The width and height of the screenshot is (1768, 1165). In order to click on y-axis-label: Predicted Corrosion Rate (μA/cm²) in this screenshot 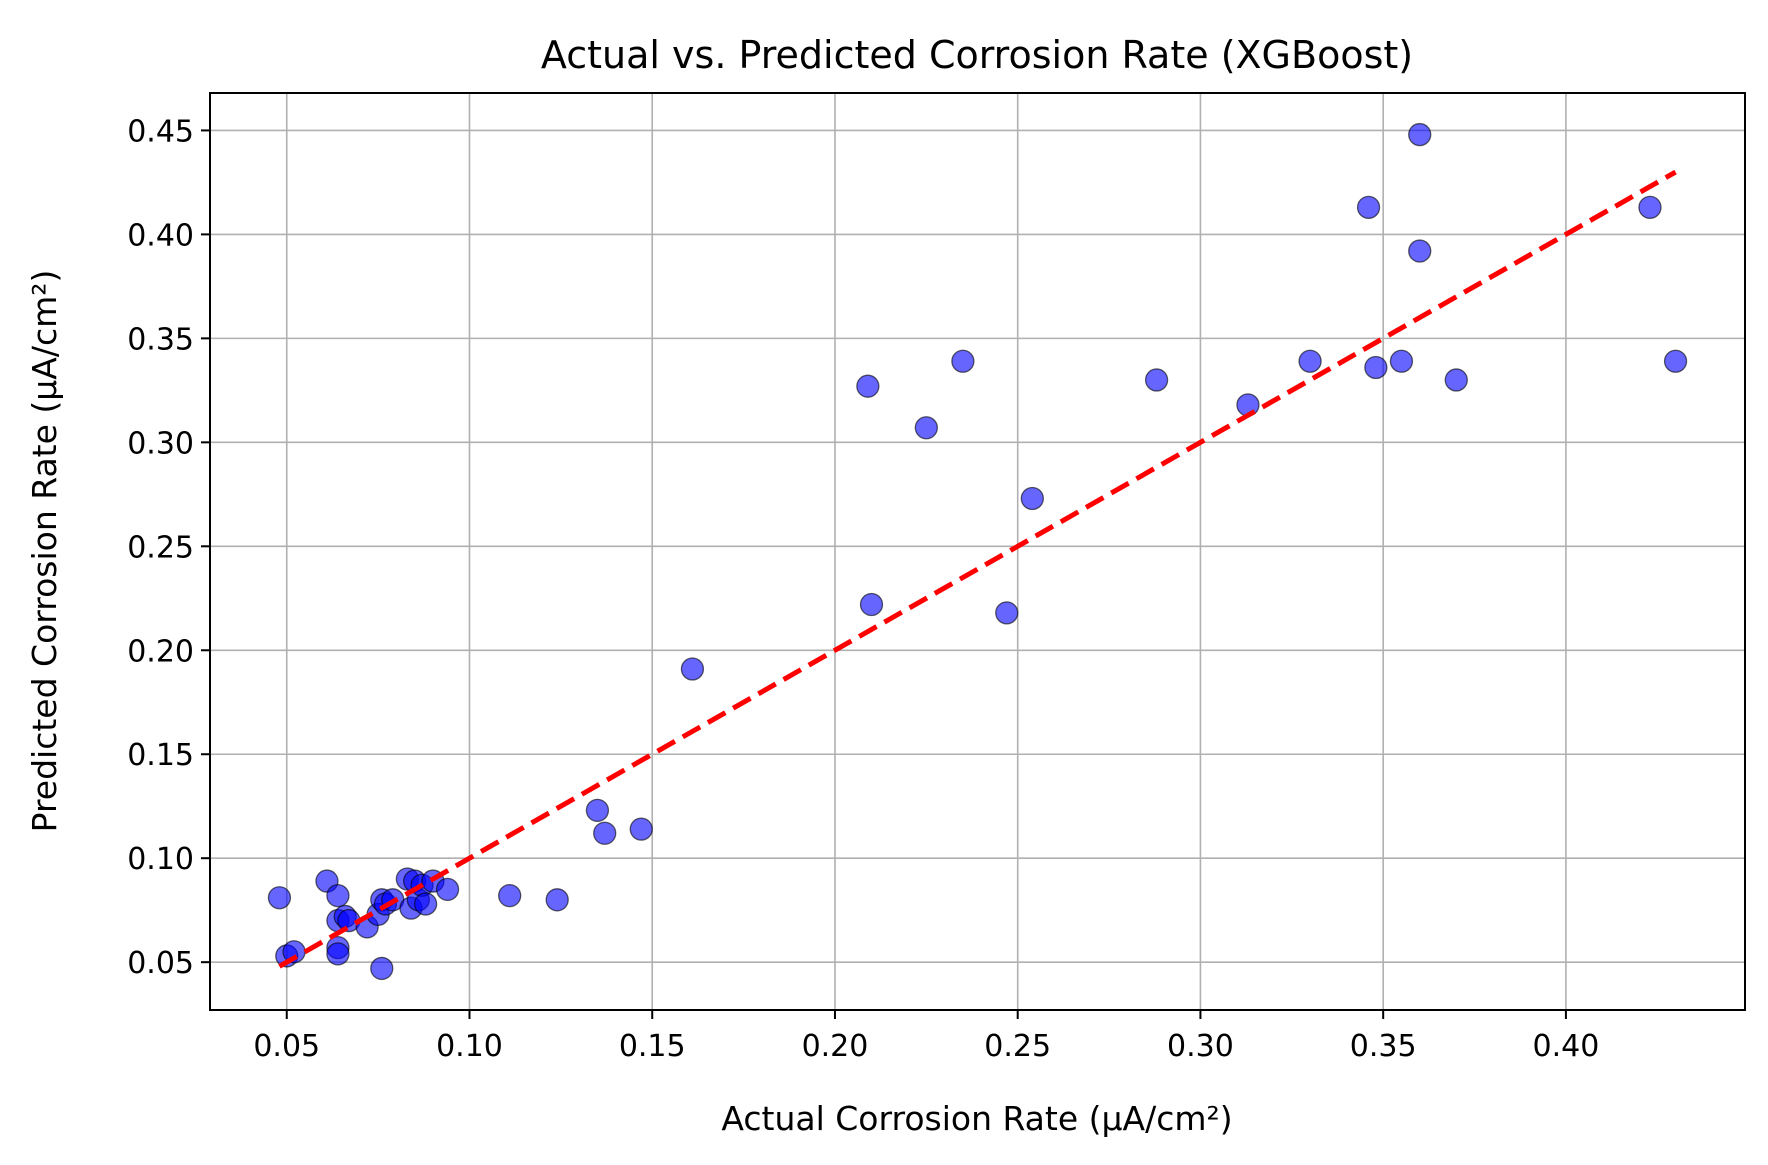, I will do `click(44, 551)`.